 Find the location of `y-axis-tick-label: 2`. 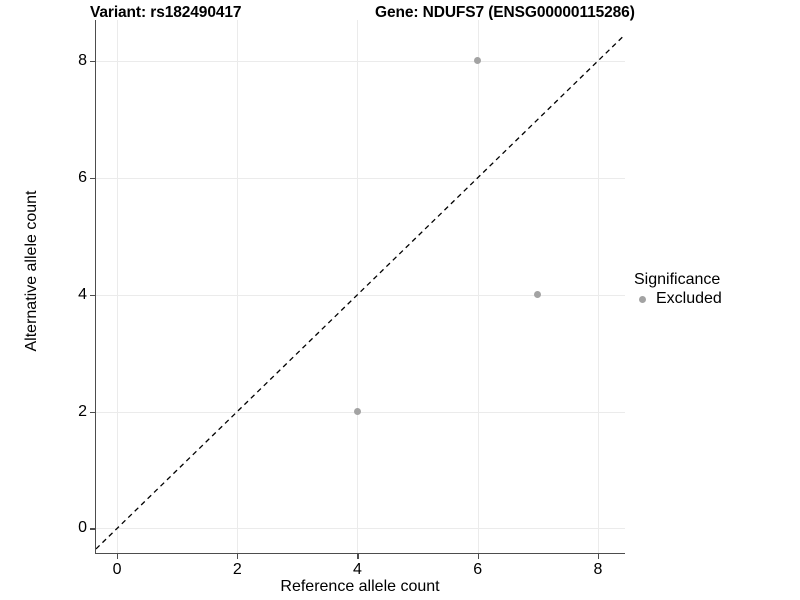

y-axis-tick-label: 2 is located at coordinates (82, 411).